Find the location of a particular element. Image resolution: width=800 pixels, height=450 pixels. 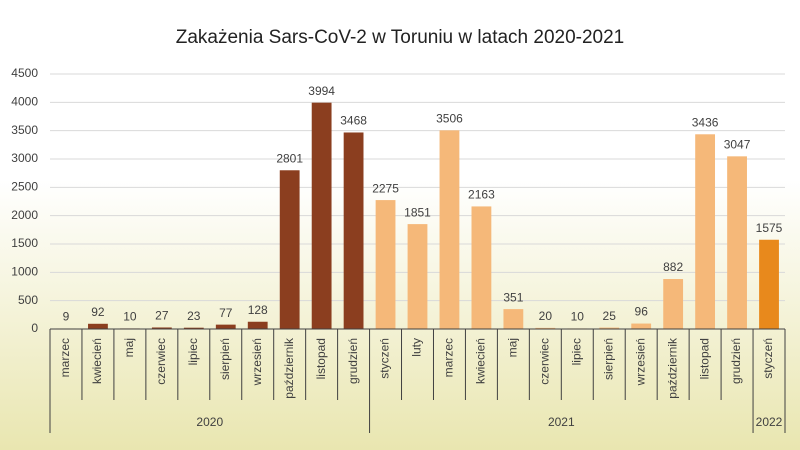

data-label: 3436 is located at coordinates (705, 122).